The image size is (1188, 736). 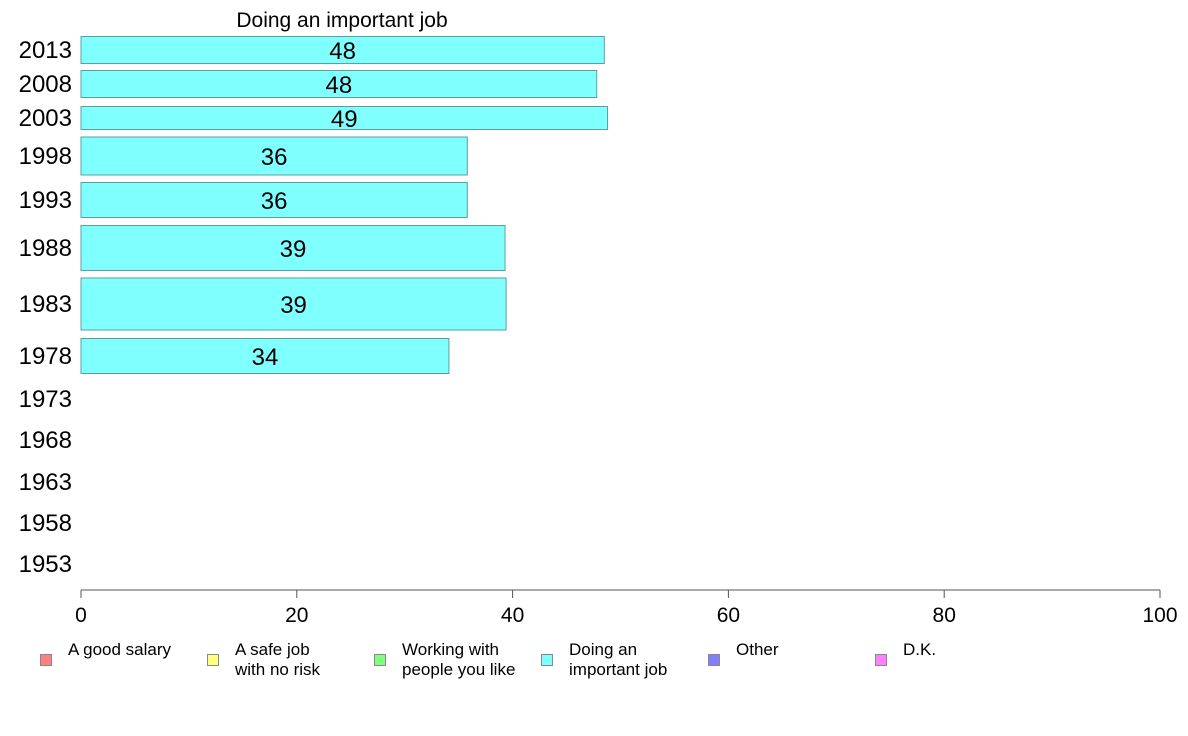 I want to click on y-tick-label: 1953, so click(x=45, y=564).